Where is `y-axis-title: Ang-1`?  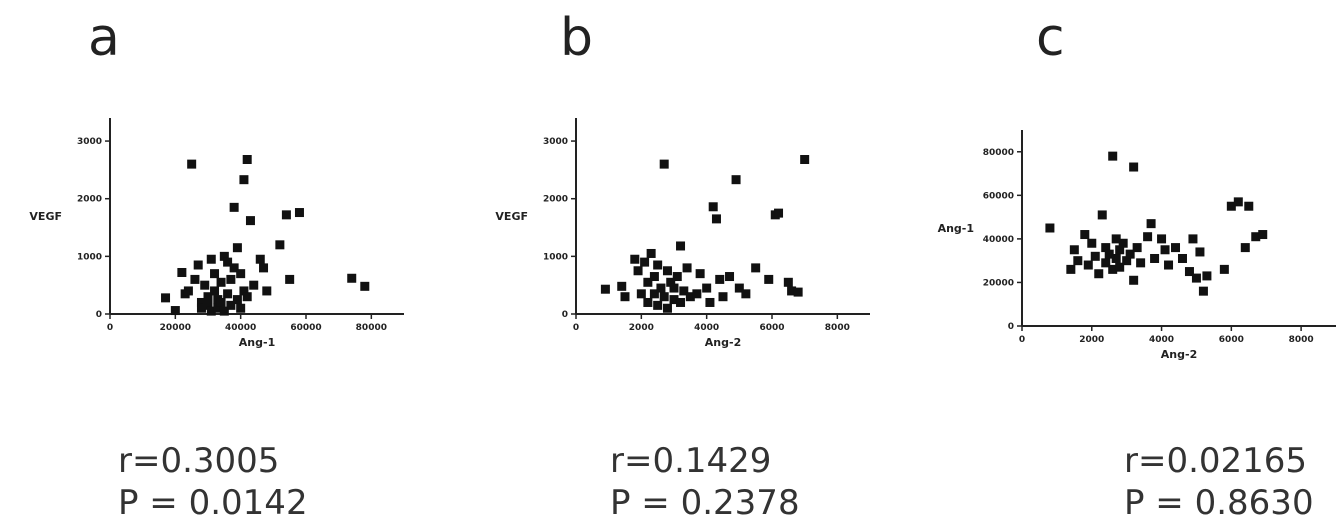 y-axis-title: Ang-1 is located at coordinates (956, 228).